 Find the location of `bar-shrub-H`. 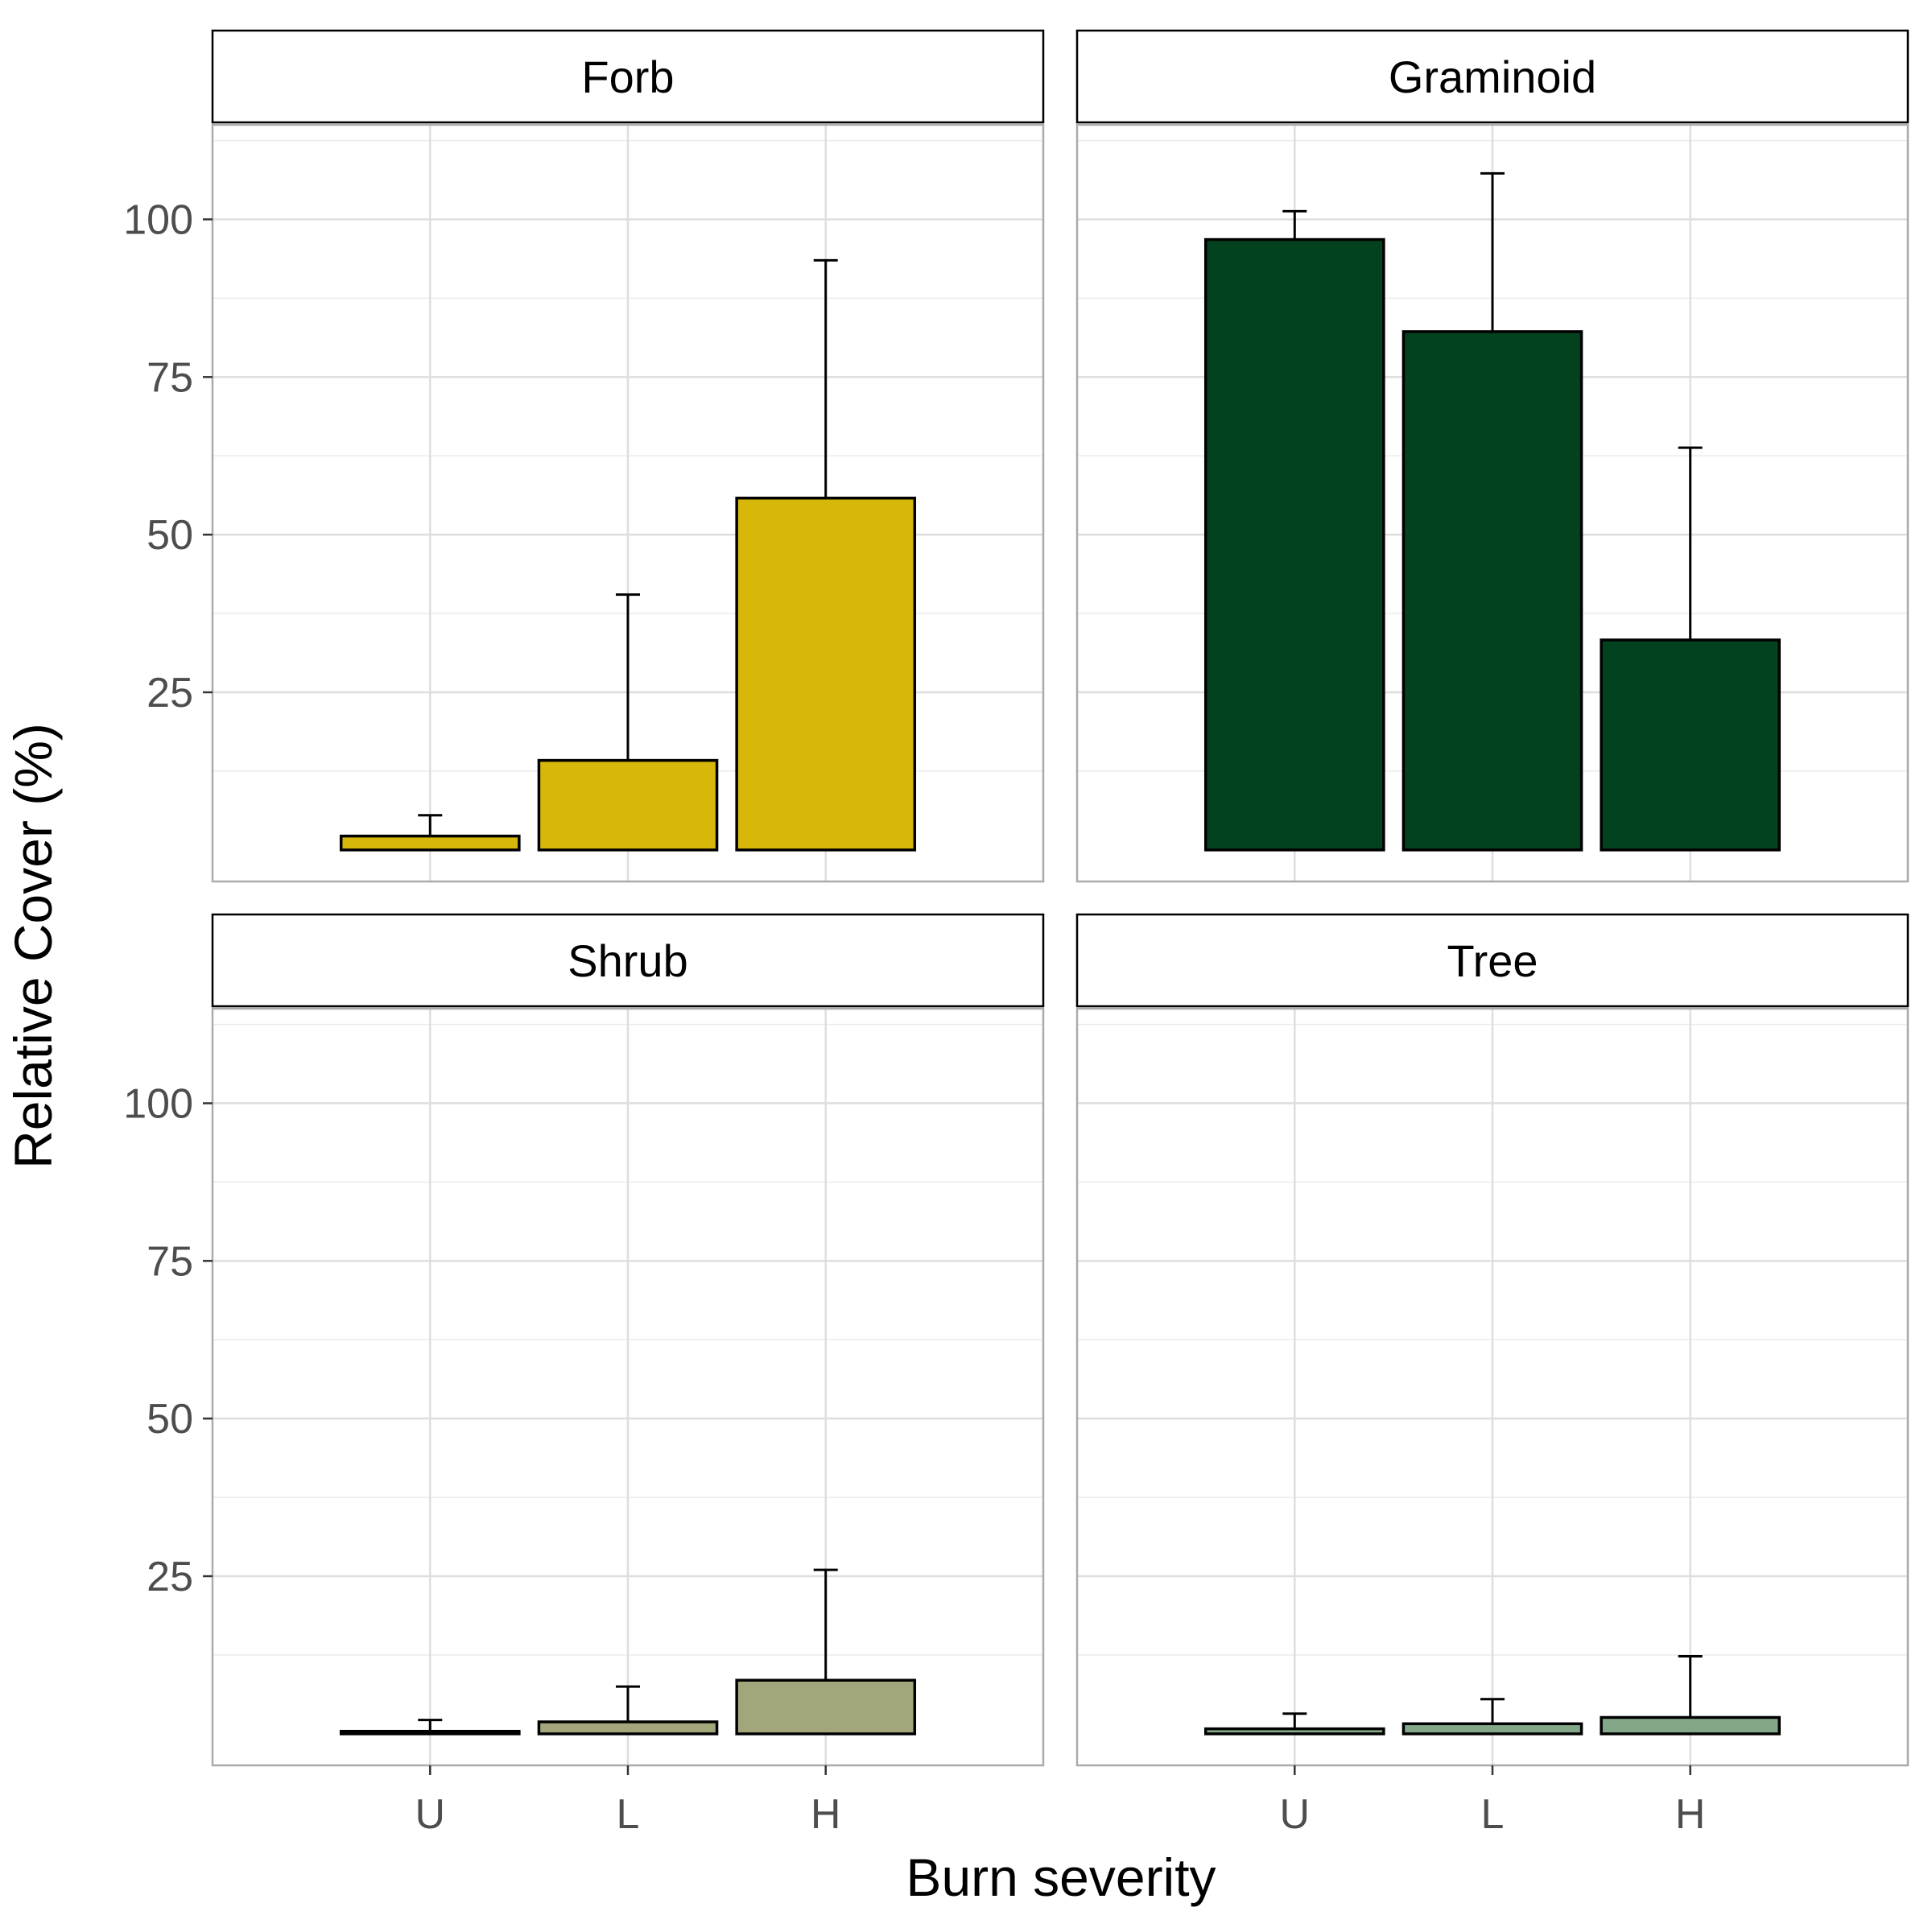

bar-shrub-H is located at coordinates (826, 1707).